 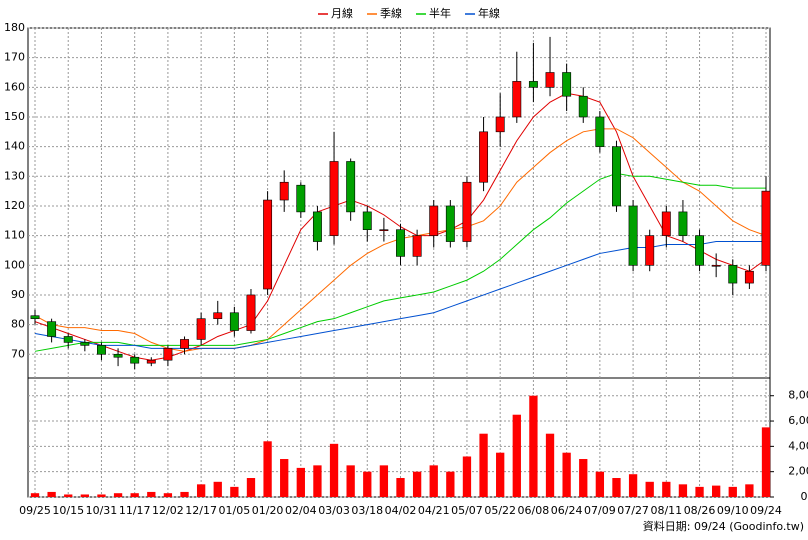 What do you see at coordinates (14, 57) in the screenshot?
I see `y-tick-label: 170` at bounding box center [14, 57].